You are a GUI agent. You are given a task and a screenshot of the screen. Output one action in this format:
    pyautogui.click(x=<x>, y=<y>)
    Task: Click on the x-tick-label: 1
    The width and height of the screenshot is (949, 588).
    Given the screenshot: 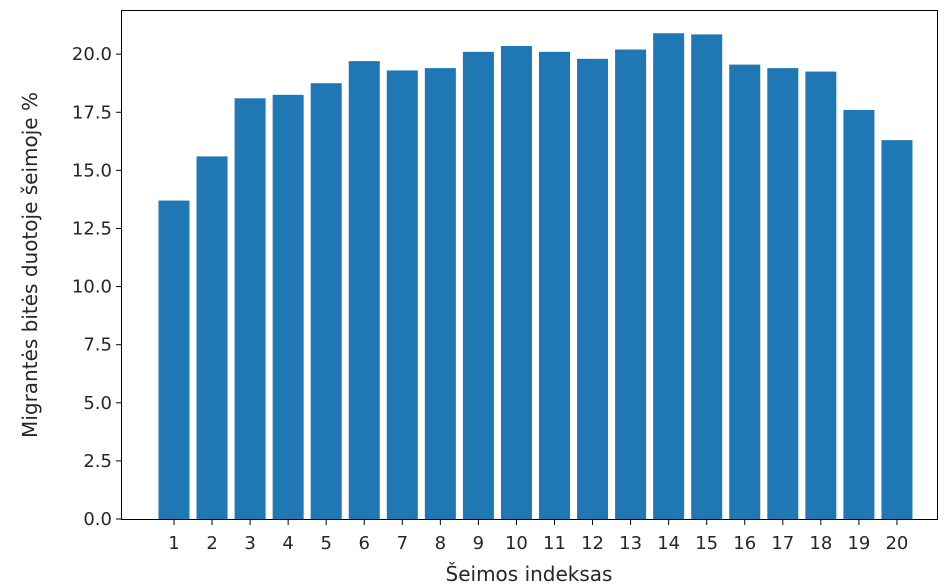 What is the action you would take?
    pyautogui.click(x=173, y=543)
    